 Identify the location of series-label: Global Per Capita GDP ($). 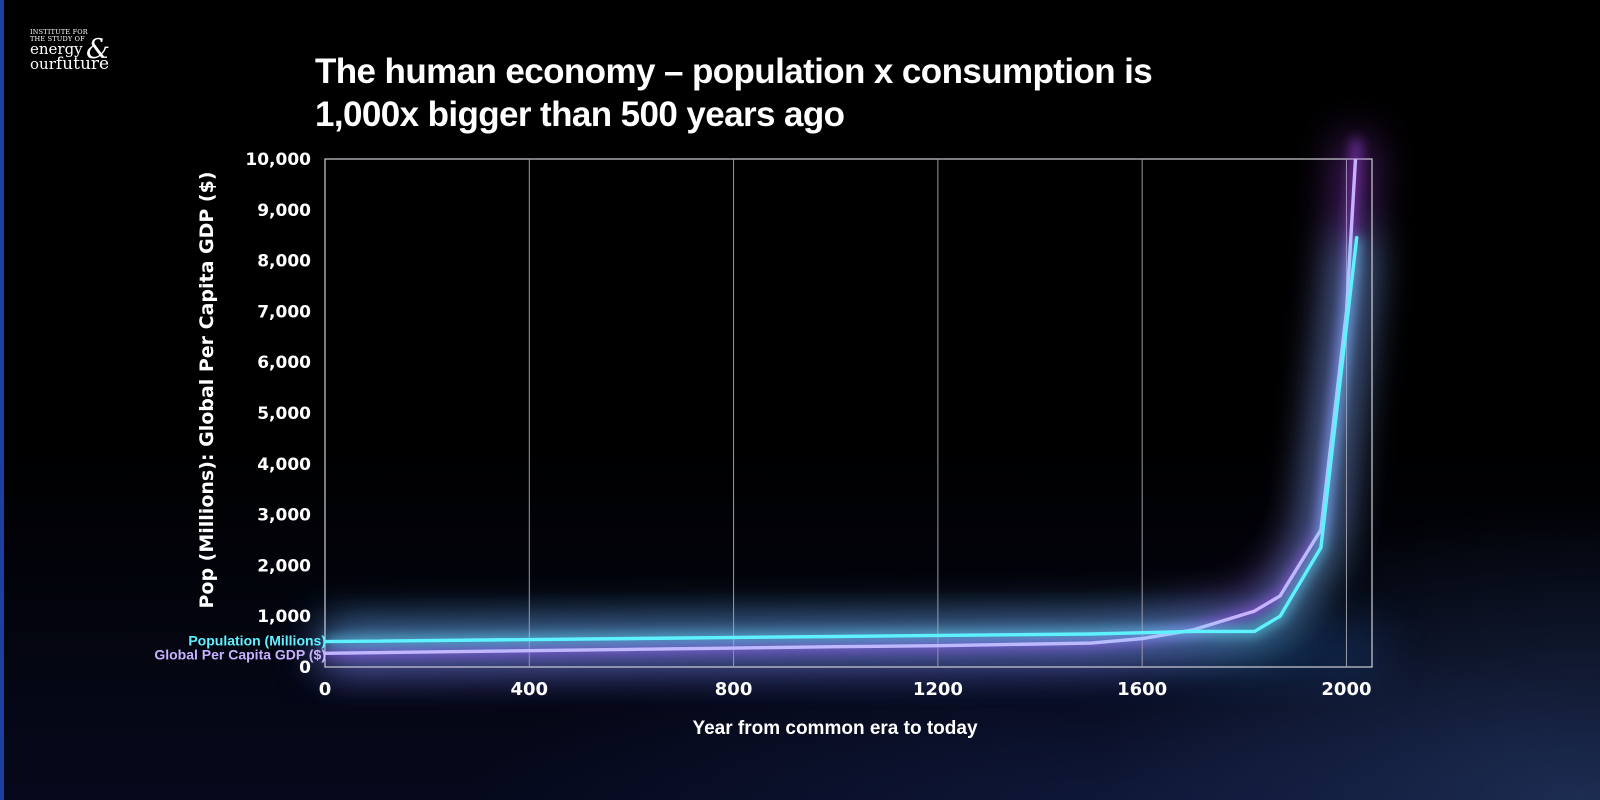
(240, 654).